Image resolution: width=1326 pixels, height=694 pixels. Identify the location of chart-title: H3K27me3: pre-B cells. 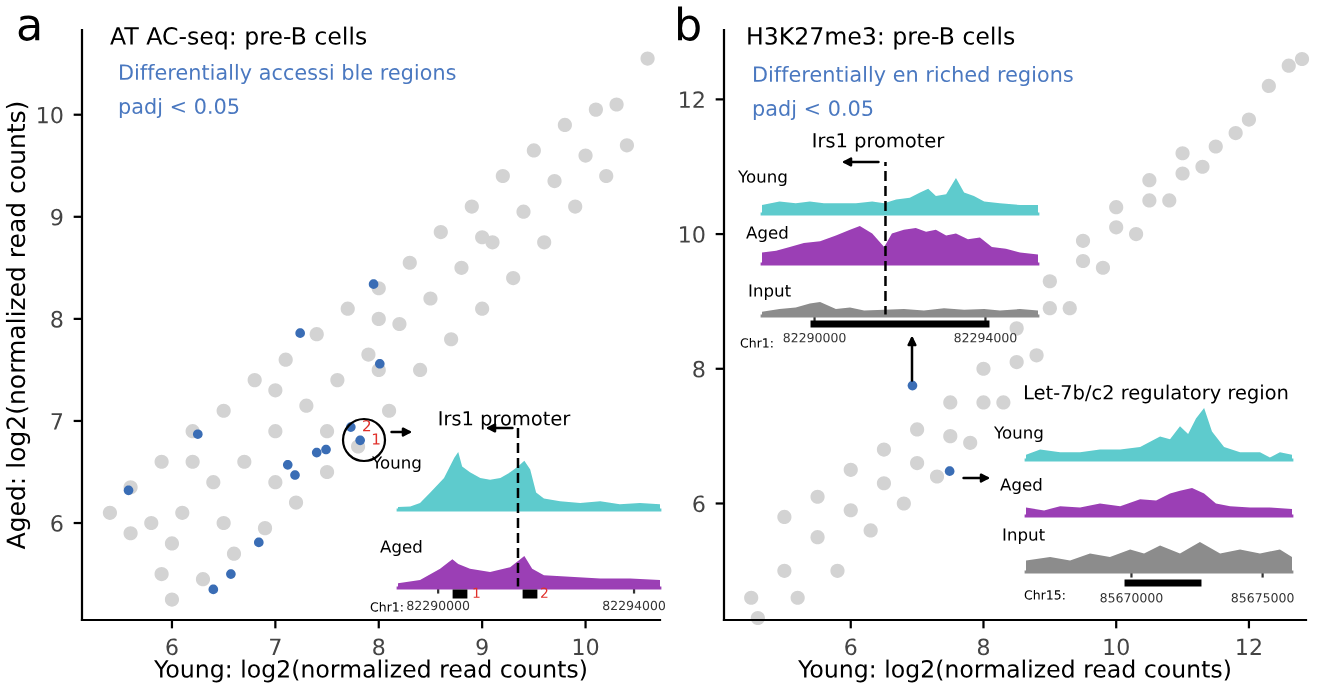
(881, 38).